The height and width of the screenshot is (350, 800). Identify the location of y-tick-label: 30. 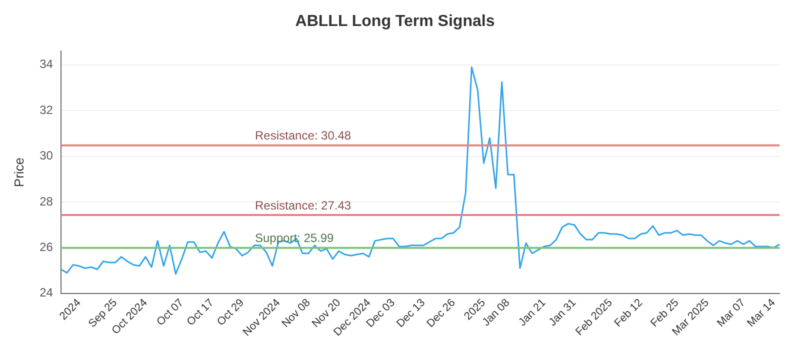
(47, 155).